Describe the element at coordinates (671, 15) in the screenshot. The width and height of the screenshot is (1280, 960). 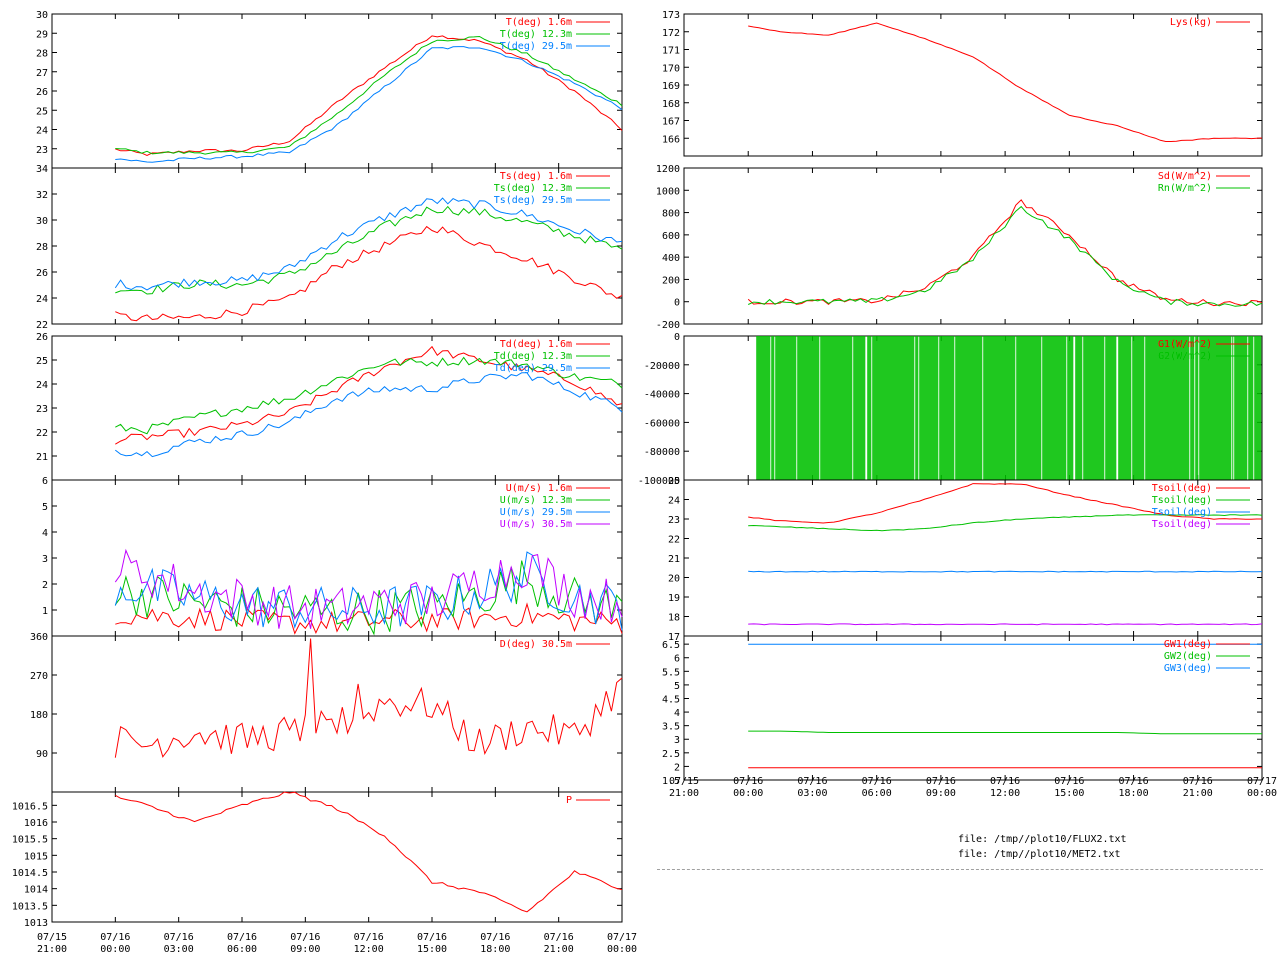
I see `y-tick-label: 173` at that location.